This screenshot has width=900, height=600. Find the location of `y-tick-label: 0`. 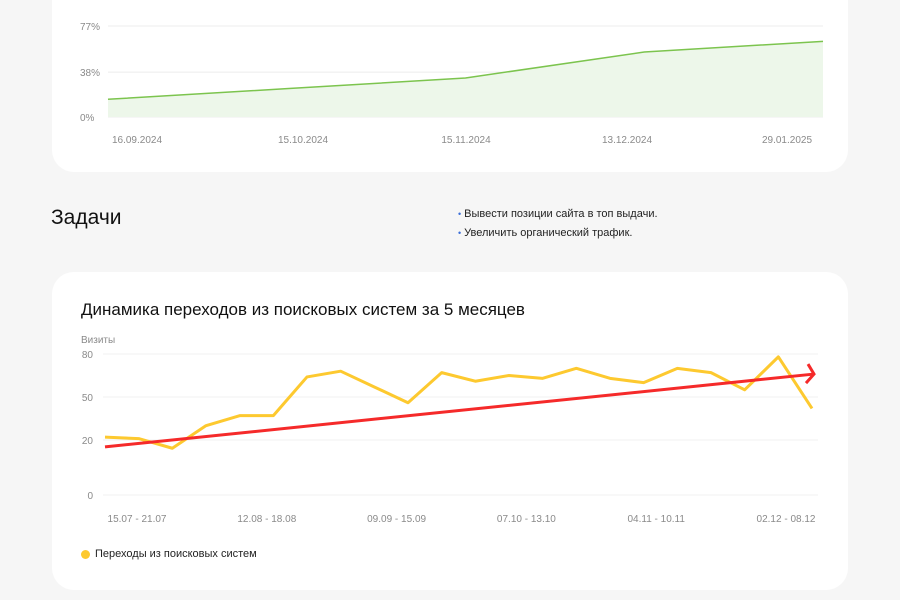

y-tick-label: 0 is located at coordinates (90, 496).